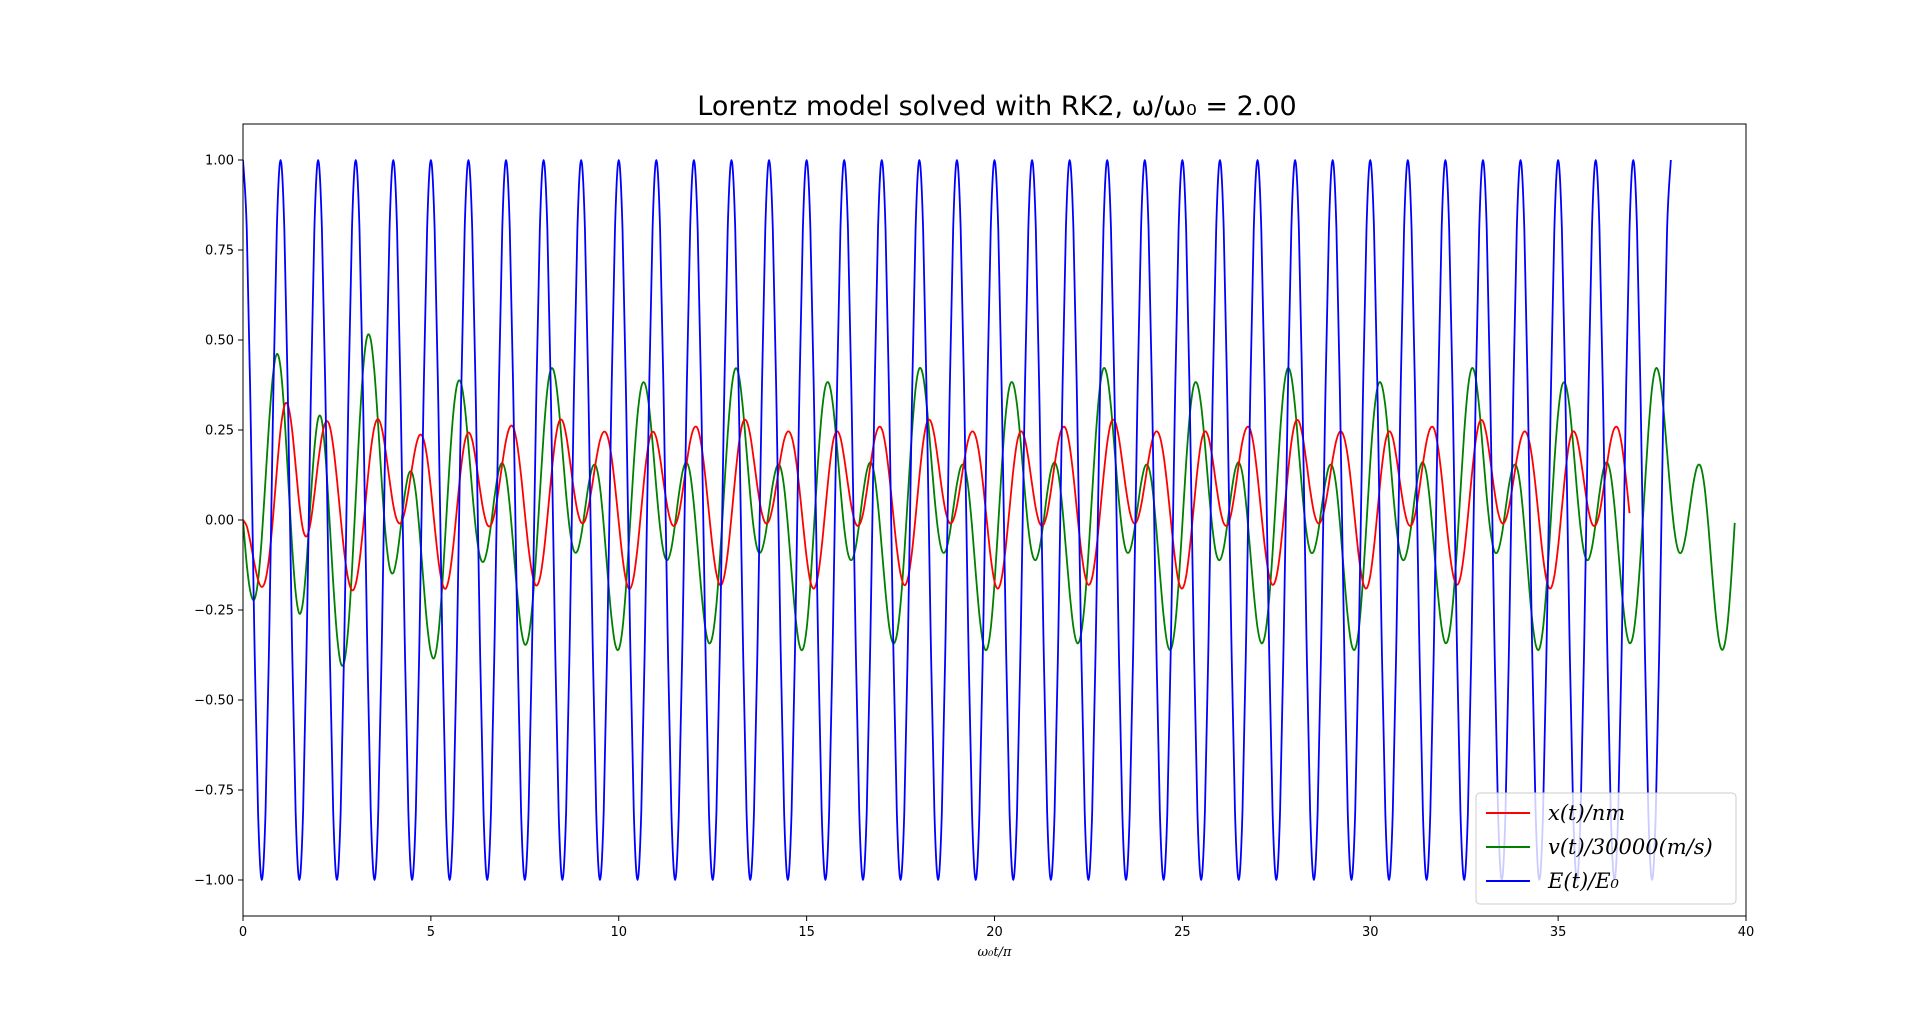  Describe the element at coordinates (1370, 932) in the screenshot. I see `x-tick-label: 30` at that location.